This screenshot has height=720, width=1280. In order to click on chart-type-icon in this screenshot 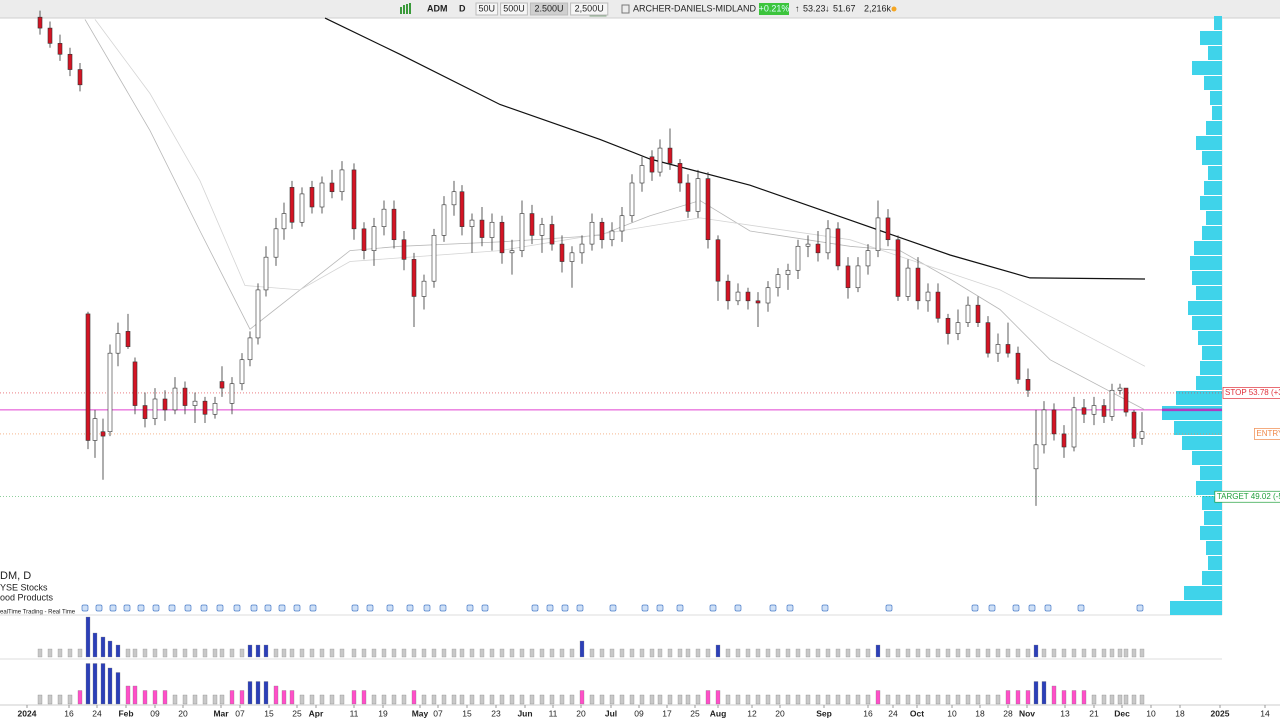, I will do `click(405, 8)`.